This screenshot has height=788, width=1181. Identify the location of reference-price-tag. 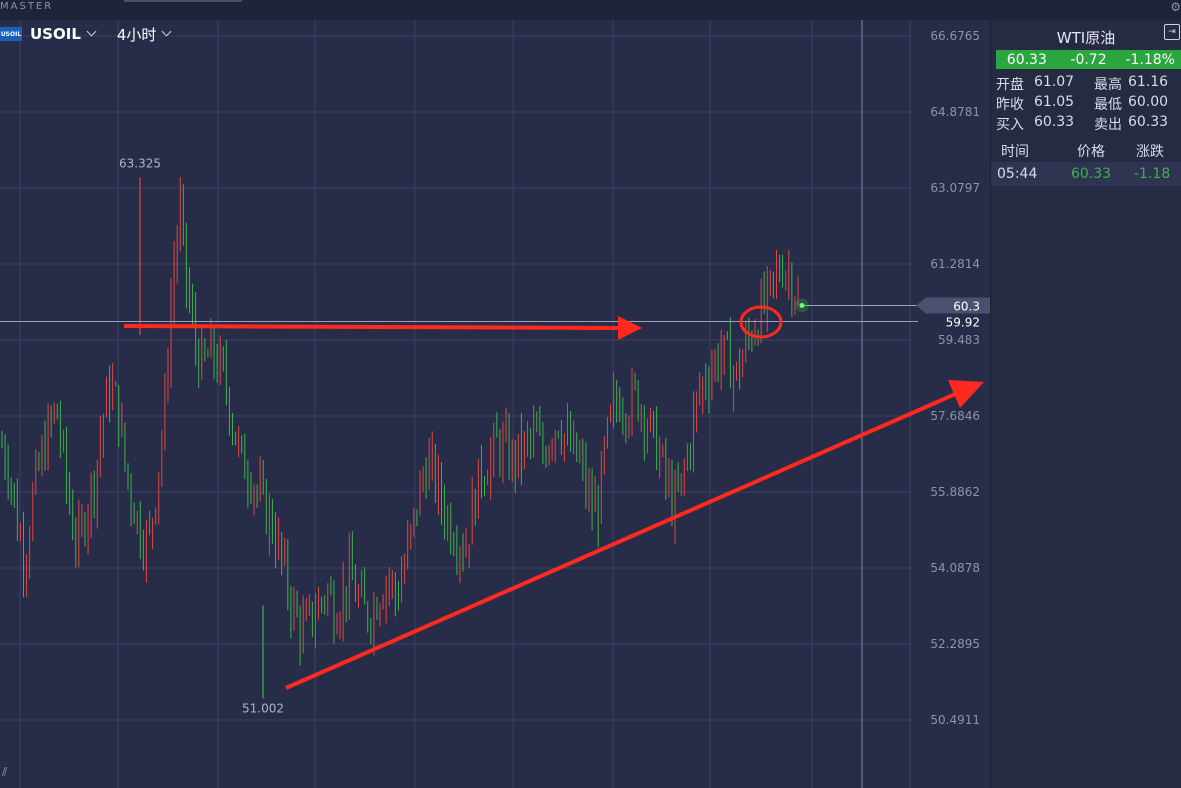
(954, 321).